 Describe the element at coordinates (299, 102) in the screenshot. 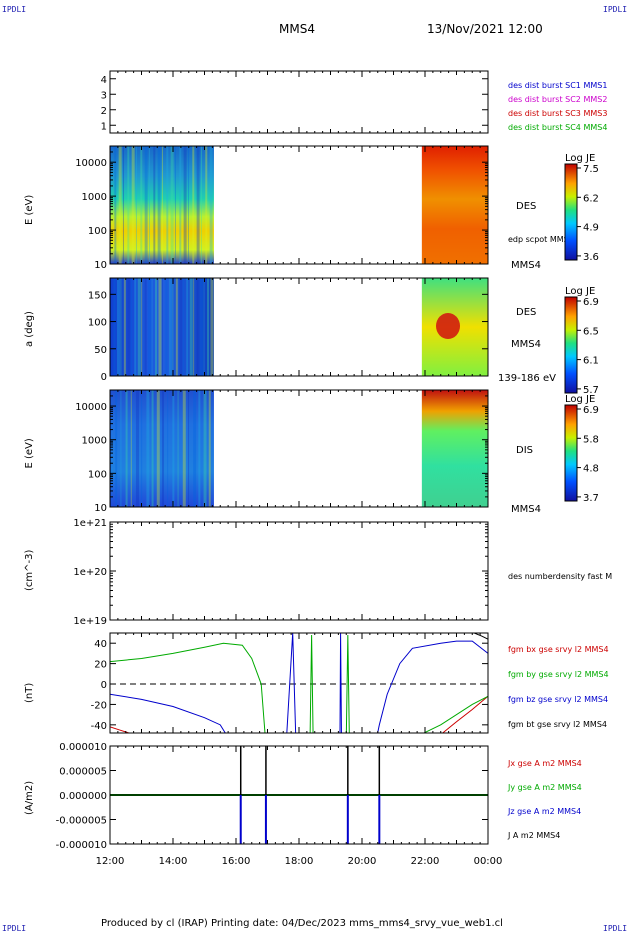

I see `panel-frame-burst` at that location.